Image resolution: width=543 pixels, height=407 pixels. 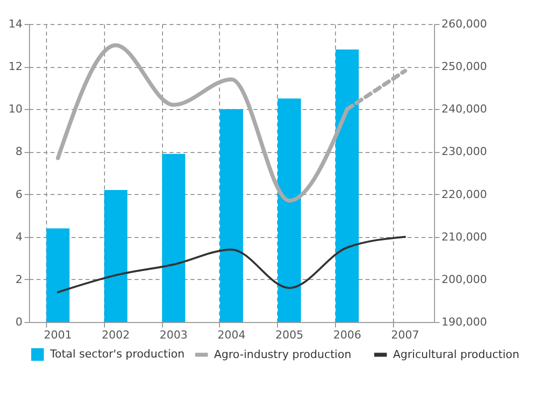 I want to click on y-tick-label: 10, so click(x=15, y=109).